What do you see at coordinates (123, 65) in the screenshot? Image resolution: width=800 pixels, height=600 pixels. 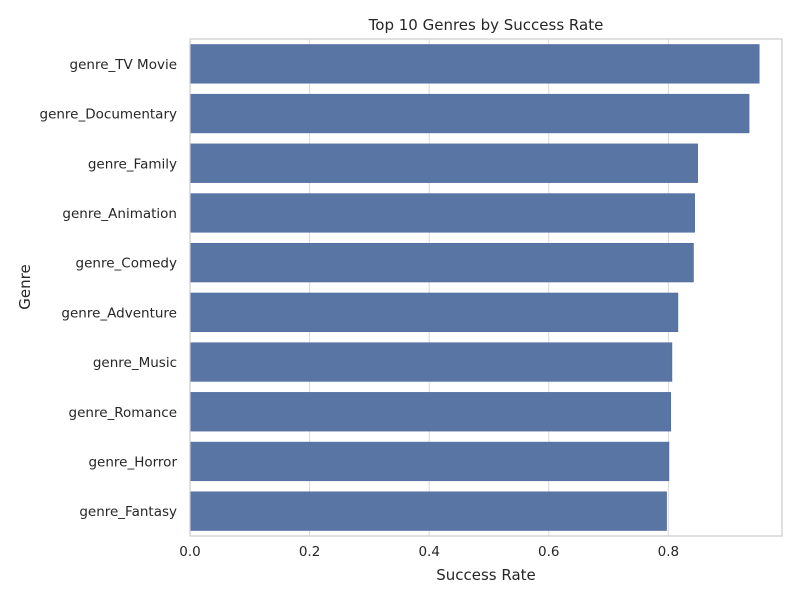 I see `y-tick-label: genre_TV Movie` at bounding box center [123, 65].